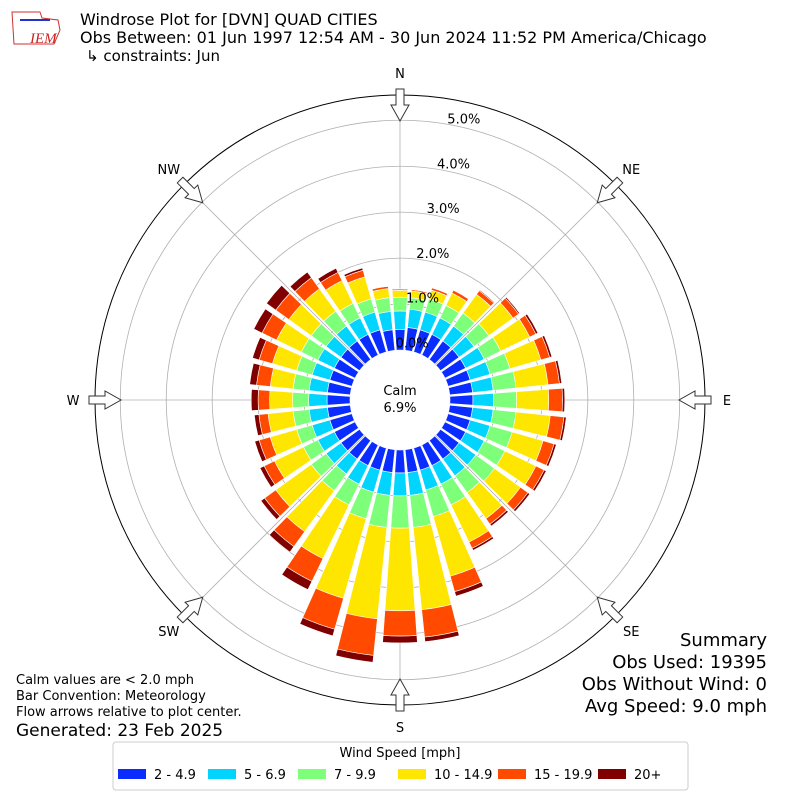  I want to click on legend-title: Wind Speed [mph], so click(400, 753).